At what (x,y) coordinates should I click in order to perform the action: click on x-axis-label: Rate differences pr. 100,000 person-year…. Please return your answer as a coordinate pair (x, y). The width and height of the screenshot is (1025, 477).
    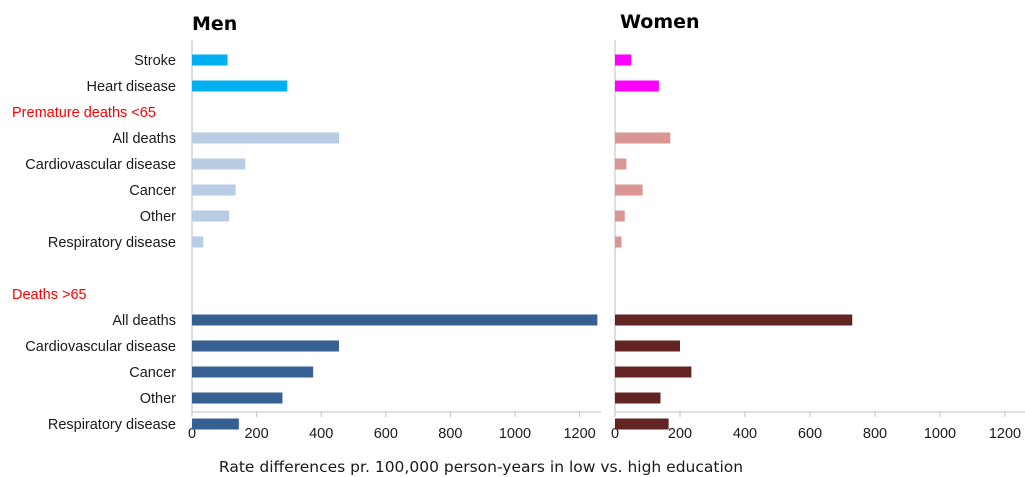
    Looking at the image, I should click on (481, 467).